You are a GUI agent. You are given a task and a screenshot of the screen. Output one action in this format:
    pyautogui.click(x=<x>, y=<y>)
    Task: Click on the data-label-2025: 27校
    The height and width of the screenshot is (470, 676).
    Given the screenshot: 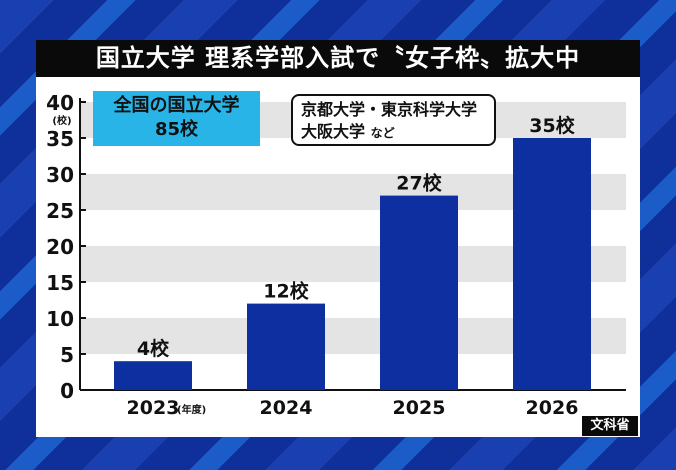 What is the action you would take?
    pyautogui.click(x=419, y=183)
    